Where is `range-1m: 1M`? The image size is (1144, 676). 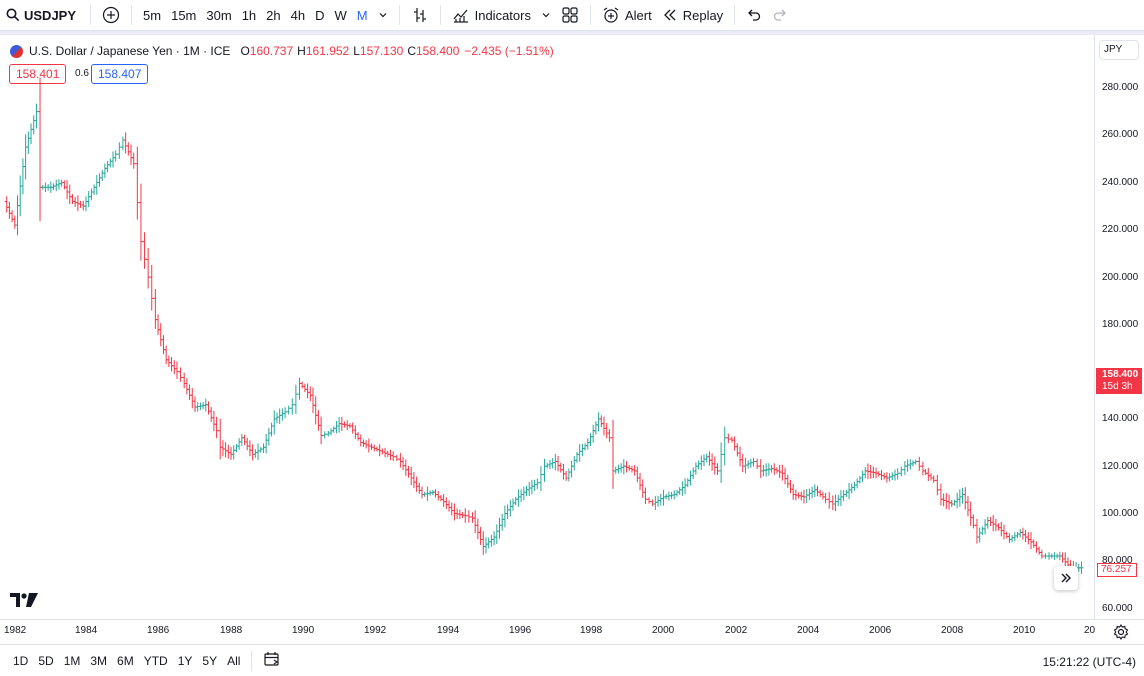
range-1m: 1M is located at coordinates (72, 660).